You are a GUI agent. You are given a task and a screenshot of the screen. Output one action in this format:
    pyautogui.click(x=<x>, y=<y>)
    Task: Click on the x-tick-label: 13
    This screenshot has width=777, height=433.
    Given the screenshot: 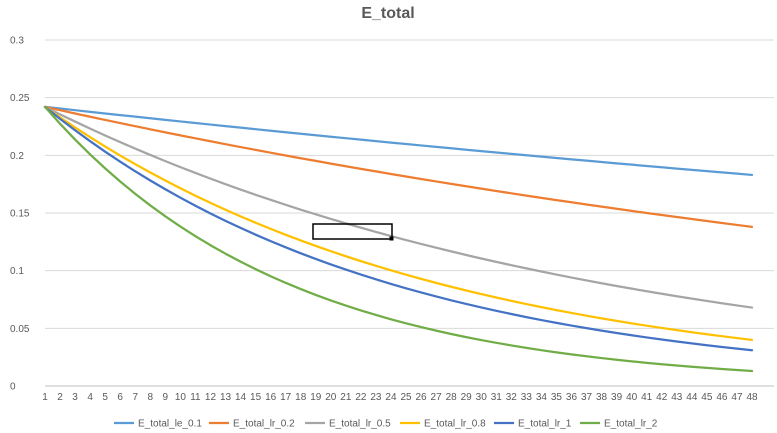 What is the action you would take?
    pyautogui.click(x=226, y=397)
    